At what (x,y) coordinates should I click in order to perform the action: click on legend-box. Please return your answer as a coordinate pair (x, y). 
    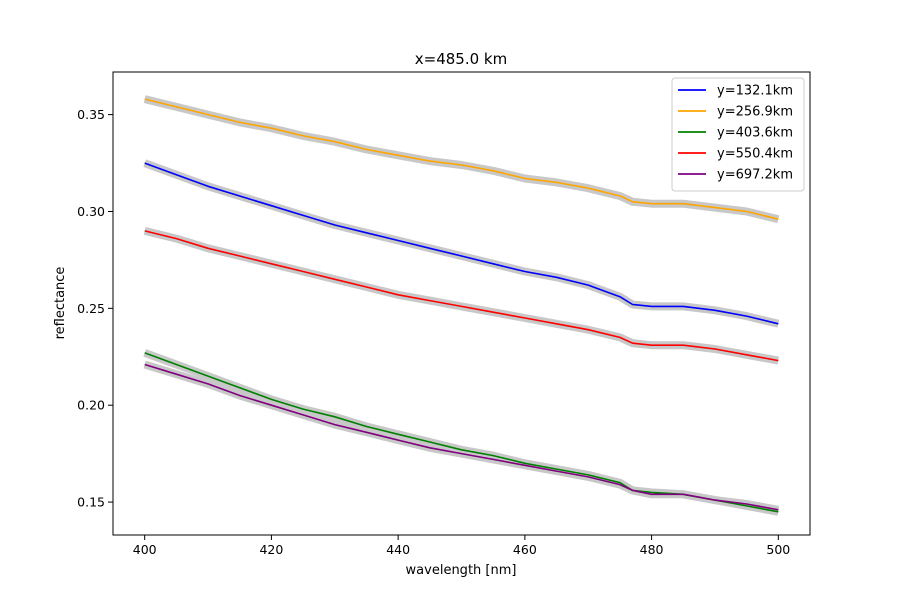
    Looking at the image, I should click on (738, 134).